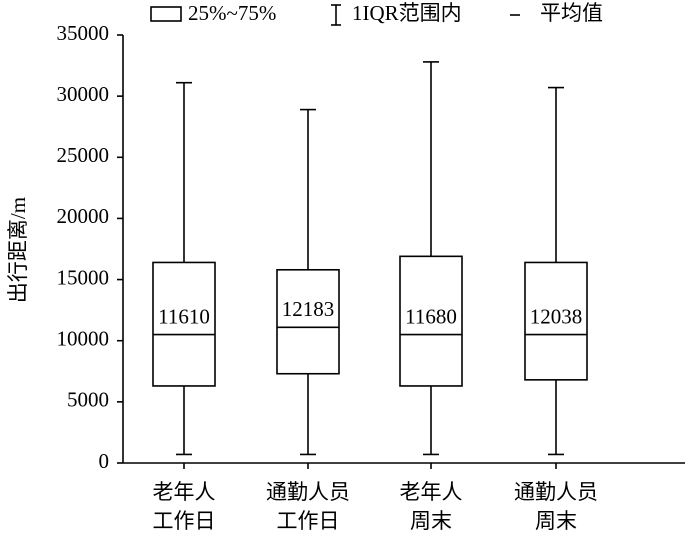 The height and width of the screenshot is (538, 700). What do you see at coordinates (88, 400) in the screenshot?
I see `y-tick-label: 5000` at bounding box center [88, 400].